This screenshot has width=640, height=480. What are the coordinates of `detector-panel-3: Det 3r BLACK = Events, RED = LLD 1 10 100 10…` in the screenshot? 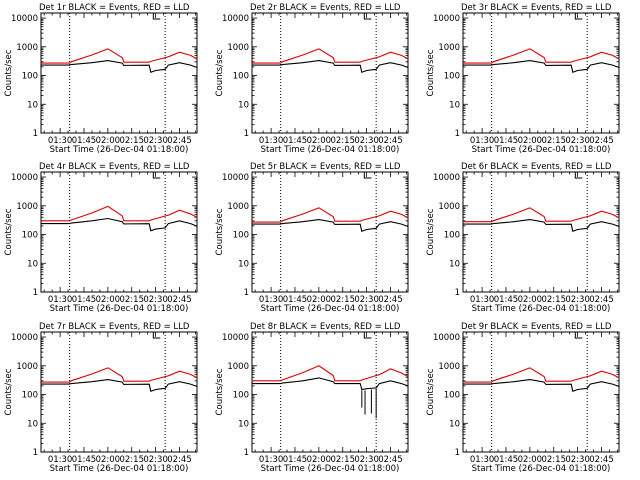 It's located at (523, 79).